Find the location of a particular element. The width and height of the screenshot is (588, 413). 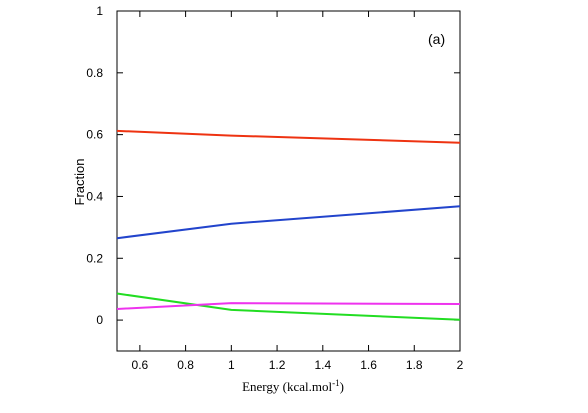

x-axis-label: Energy (kcal.mol-1) is located at coordinates (293, 386).